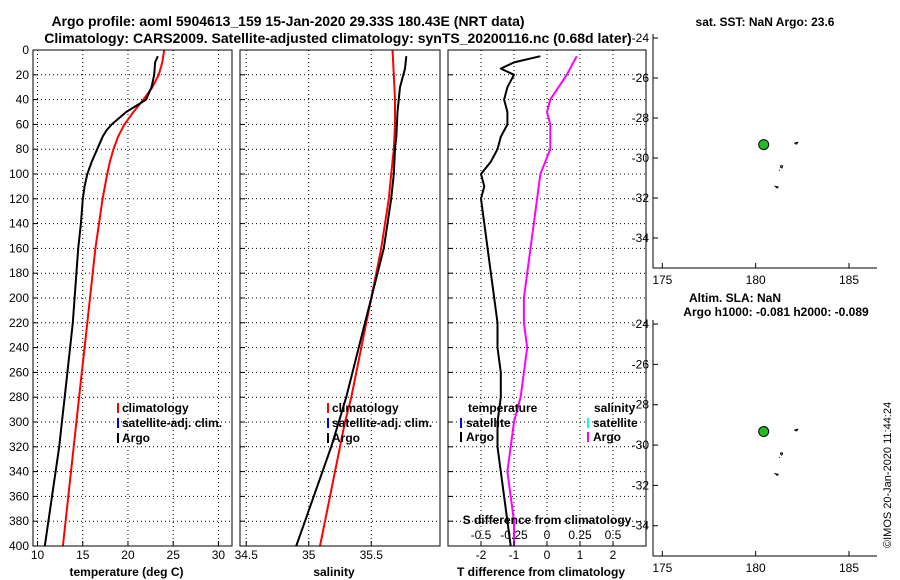 The image size is (900, 580). I want to click on legend-label-diff-s: satellite, so click(615, 423).